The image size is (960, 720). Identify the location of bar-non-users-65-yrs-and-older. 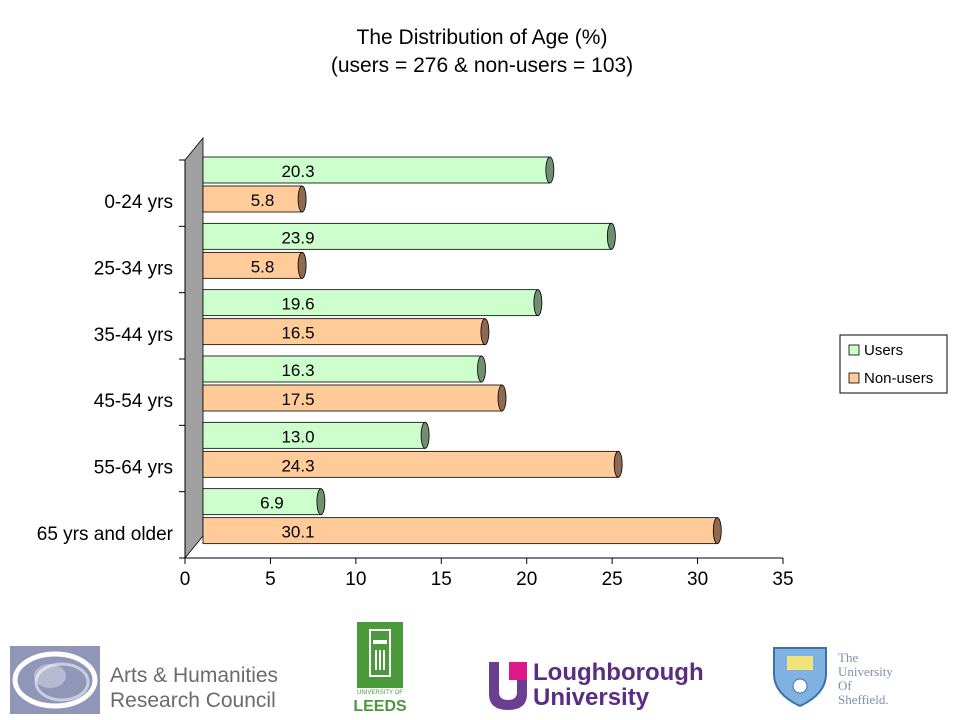
(460, 531).